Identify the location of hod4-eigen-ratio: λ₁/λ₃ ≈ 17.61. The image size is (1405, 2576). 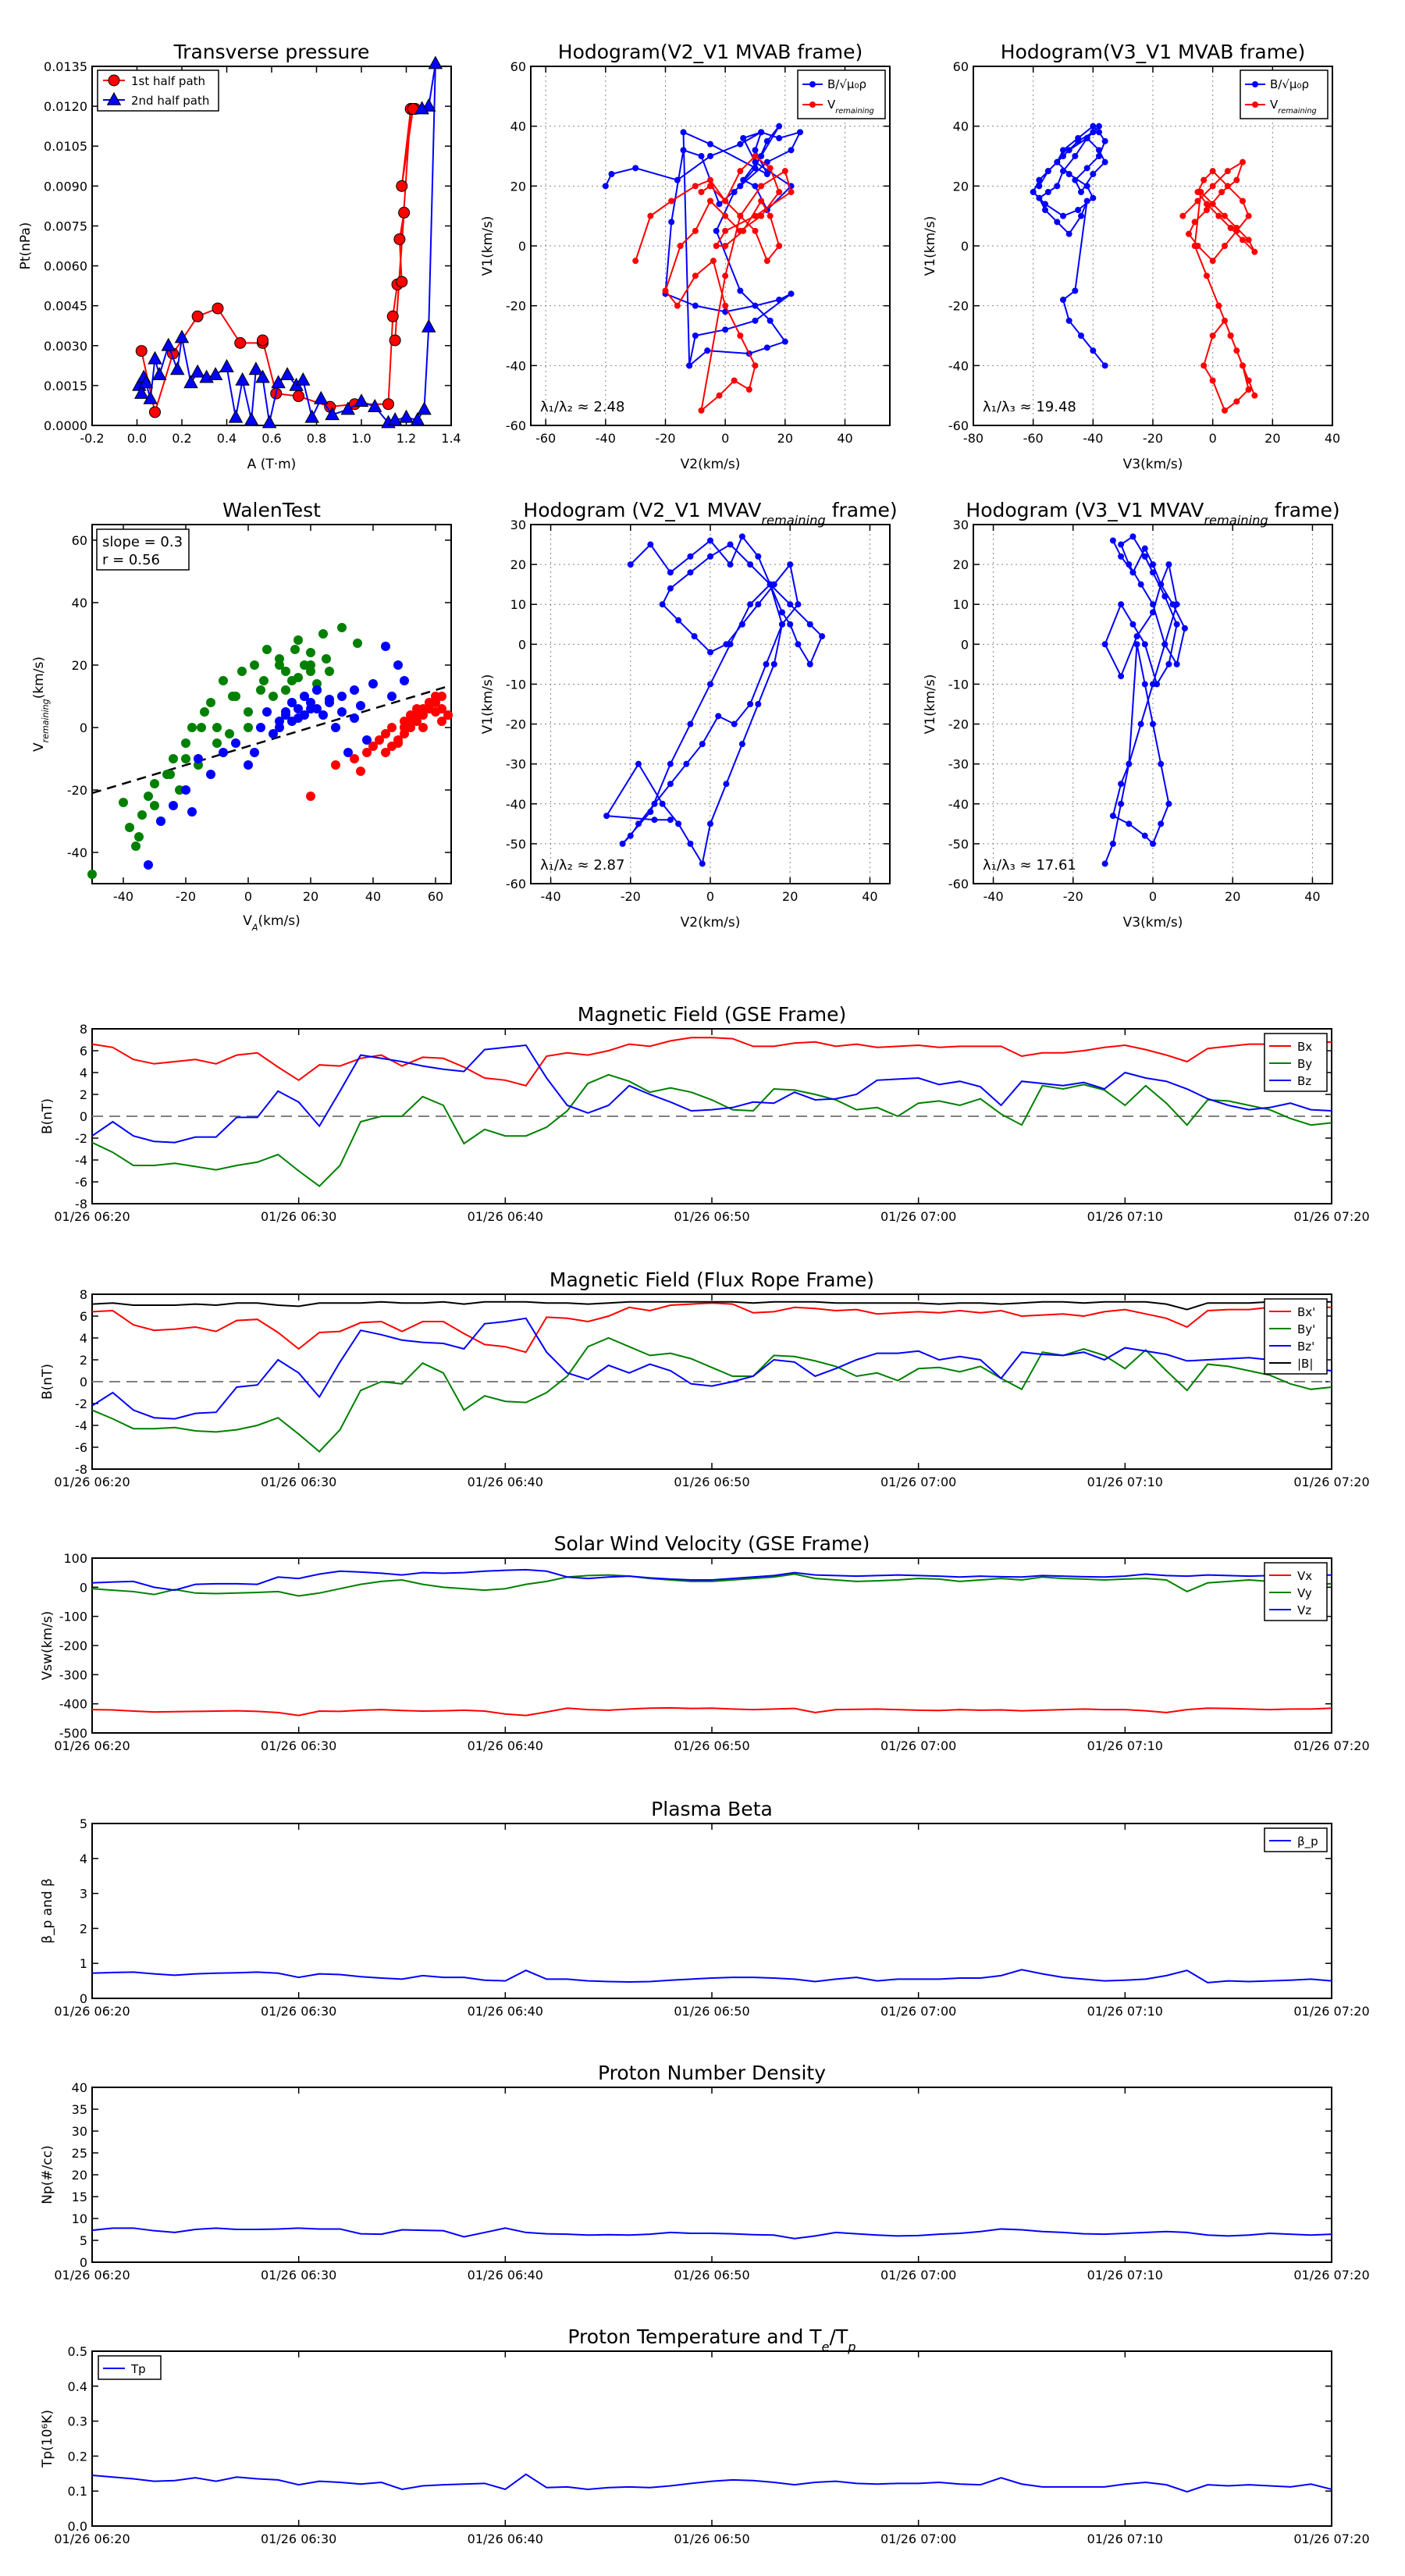
(1029, 865).